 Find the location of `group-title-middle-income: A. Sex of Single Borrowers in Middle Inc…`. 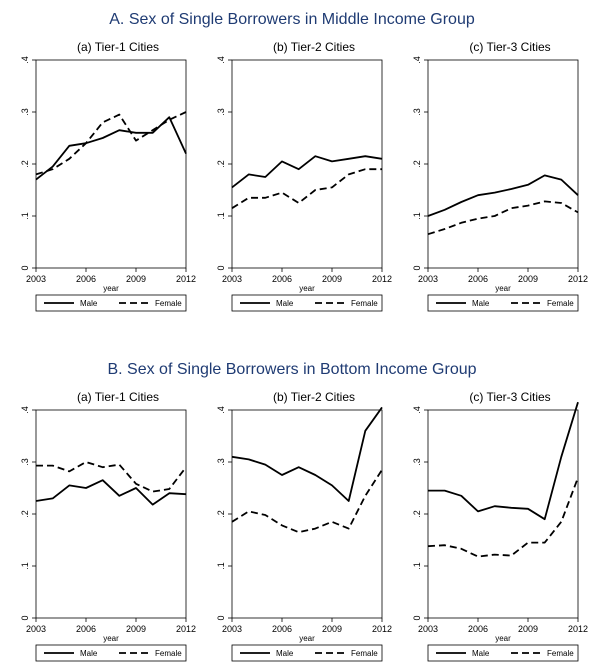

group-title-middle-income: A. Sex of Single Borrowers in Middle Inc… is located at coordinates (292, 19).